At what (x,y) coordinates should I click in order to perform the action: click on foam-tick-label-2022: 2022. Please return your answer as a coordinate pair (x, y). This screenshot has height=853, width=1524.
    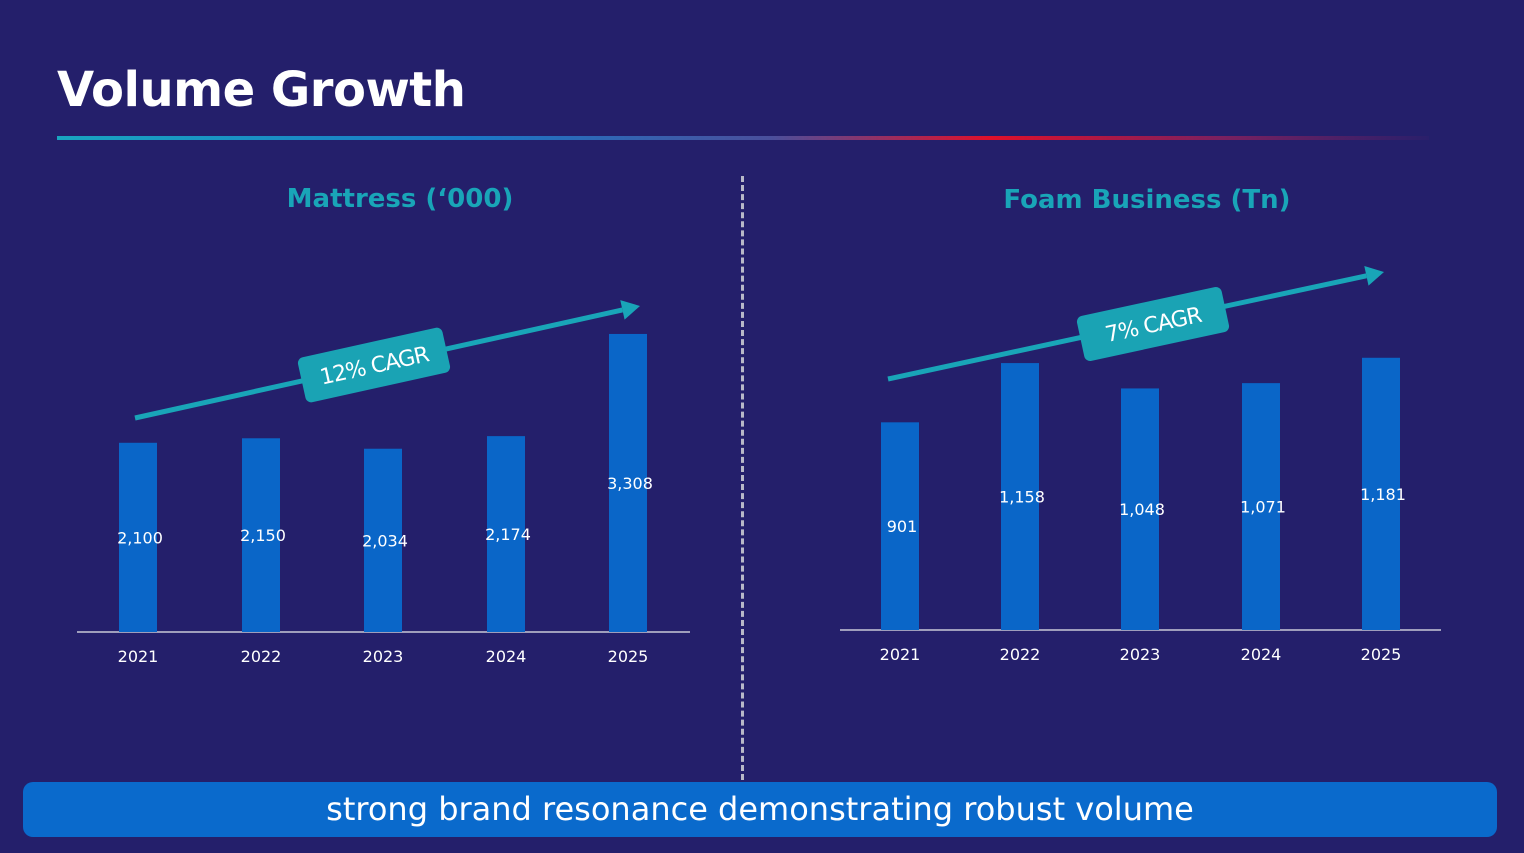
    Looking at the image, I should click on (1020, 654).